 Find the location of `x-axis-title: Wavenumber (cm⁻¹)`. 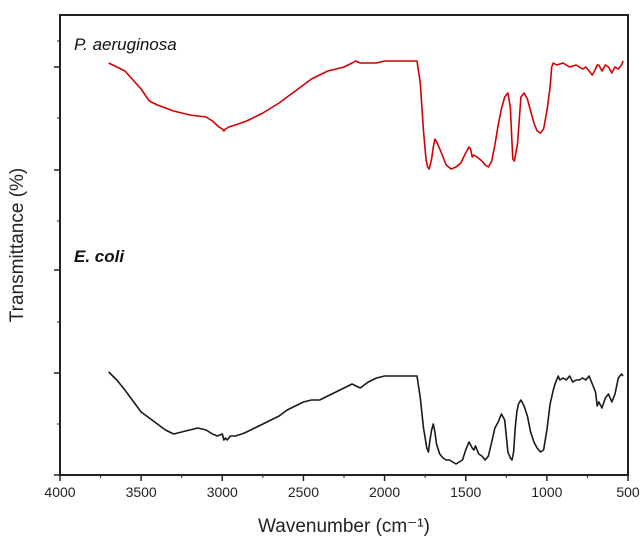

x-axis-title: Wavenumber (cm⁻¹) is located at coordinates (344, 526).